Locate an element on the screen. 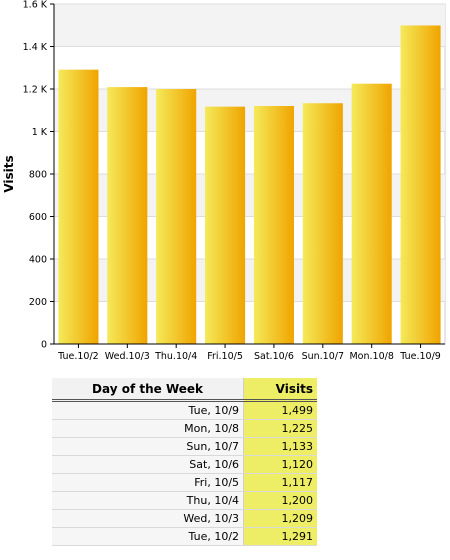  table-row: Tue, 10/9 1,499 is located at coordinates (184, 410).